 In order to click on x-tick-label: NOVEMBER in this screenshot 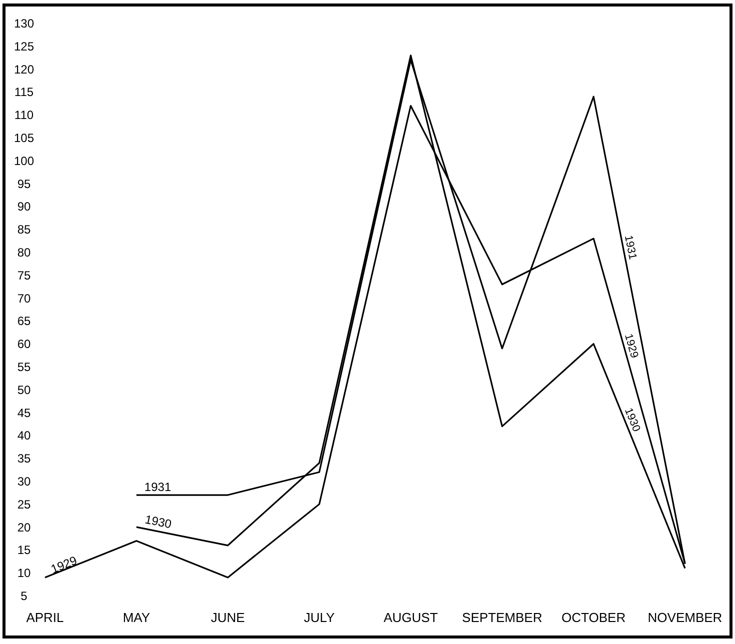, I will do `click(685, 617)`.